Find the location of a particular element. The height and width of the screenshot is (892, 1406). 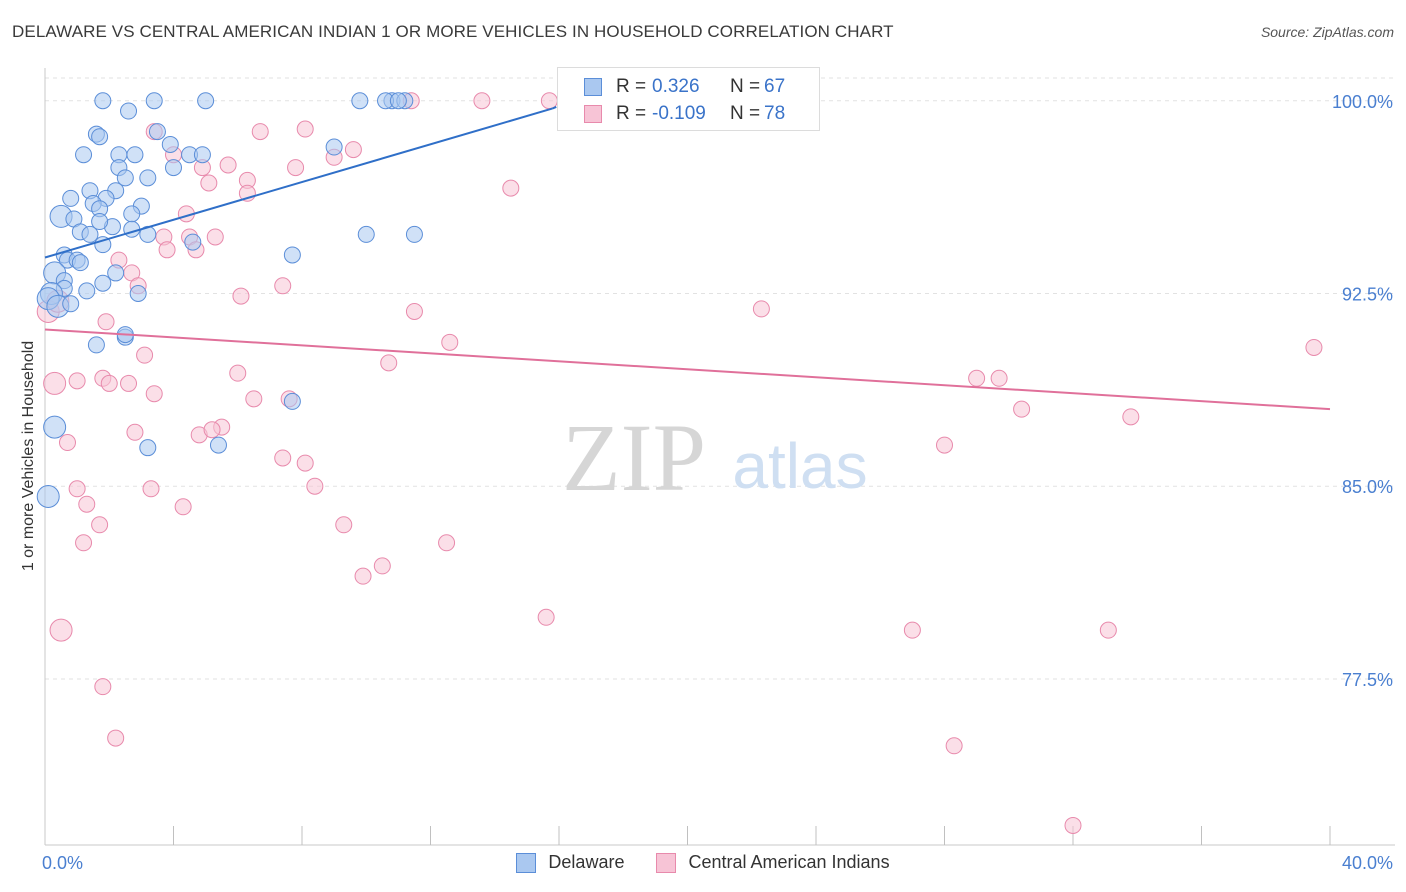

r-value-cai: -0.109 is located at coordinates (679, 113).